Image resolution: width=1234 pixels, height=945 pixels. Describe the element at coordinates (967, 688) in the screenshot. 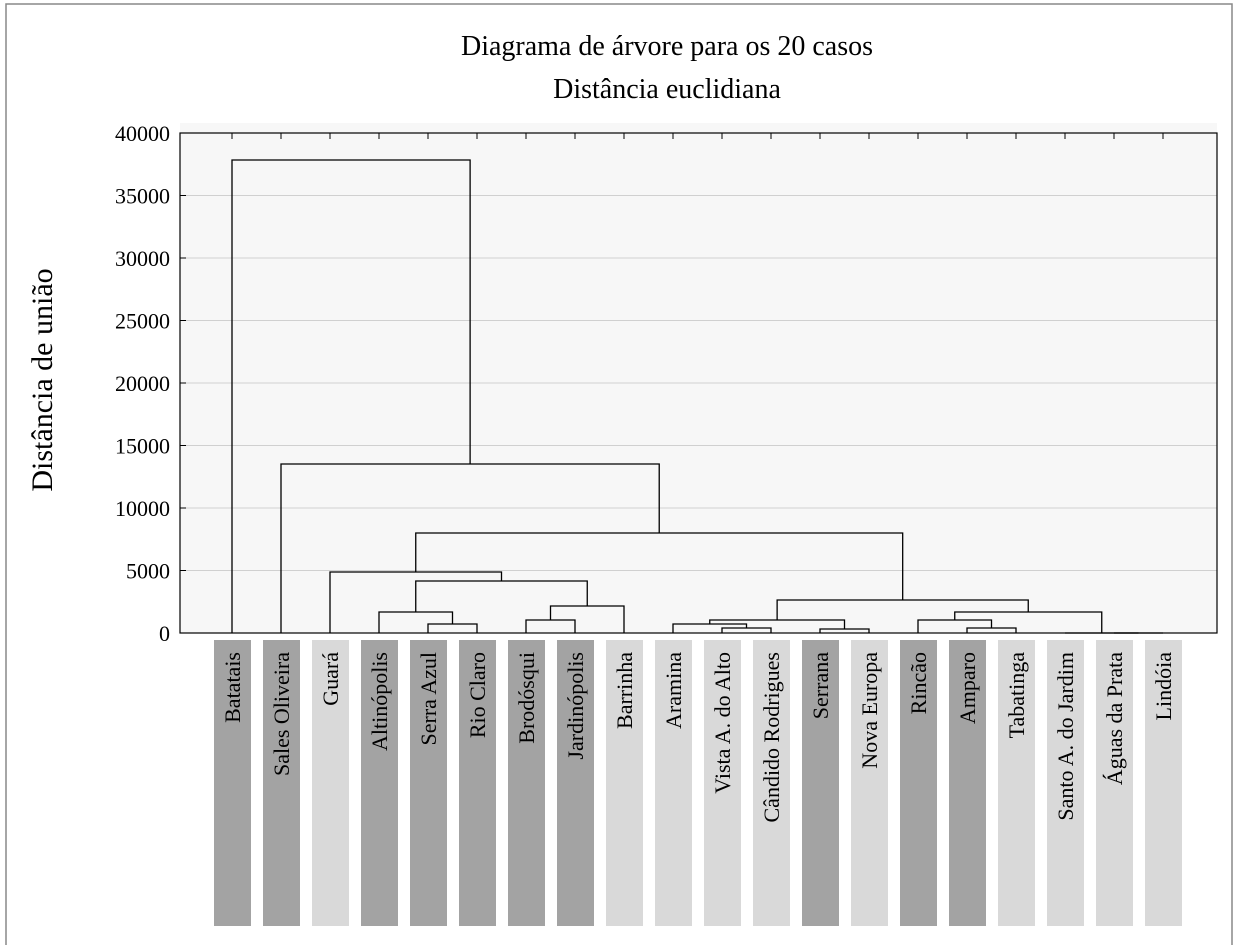

I see `leaf-label: Amparo` at that location.